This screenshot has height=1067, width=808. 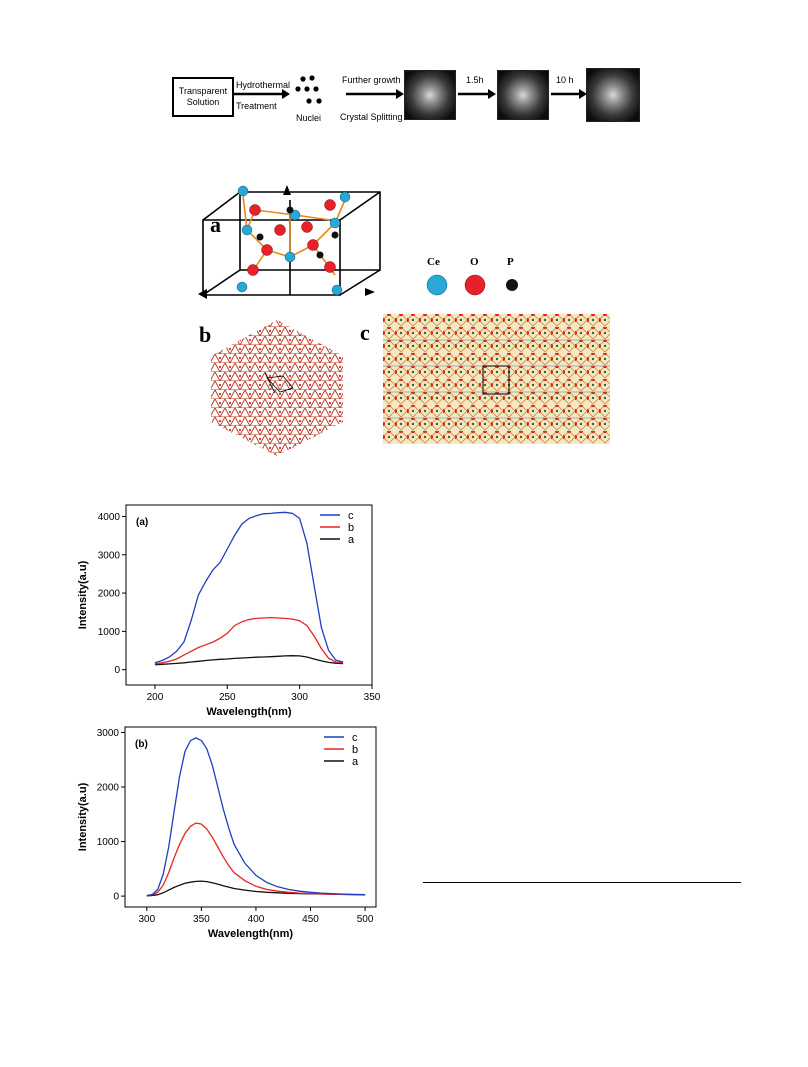 I want to click on arrow-1-icon, so click(x=262, y=94).